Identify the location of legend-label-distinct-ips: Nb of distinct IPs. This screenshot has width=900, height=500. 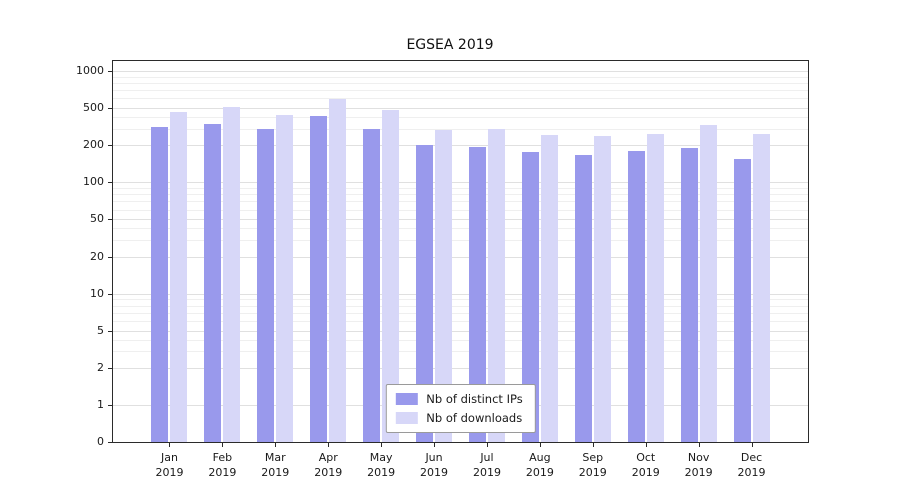
(474, 399).